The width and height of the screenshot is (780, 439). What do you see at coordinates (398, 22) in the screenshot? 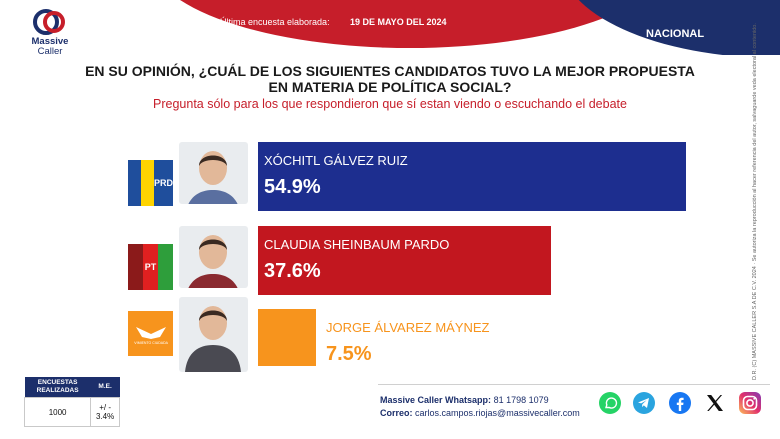
I see `survey-date-value: 19 DE MAYO DEL 2024` at bounding box center [398, 22].